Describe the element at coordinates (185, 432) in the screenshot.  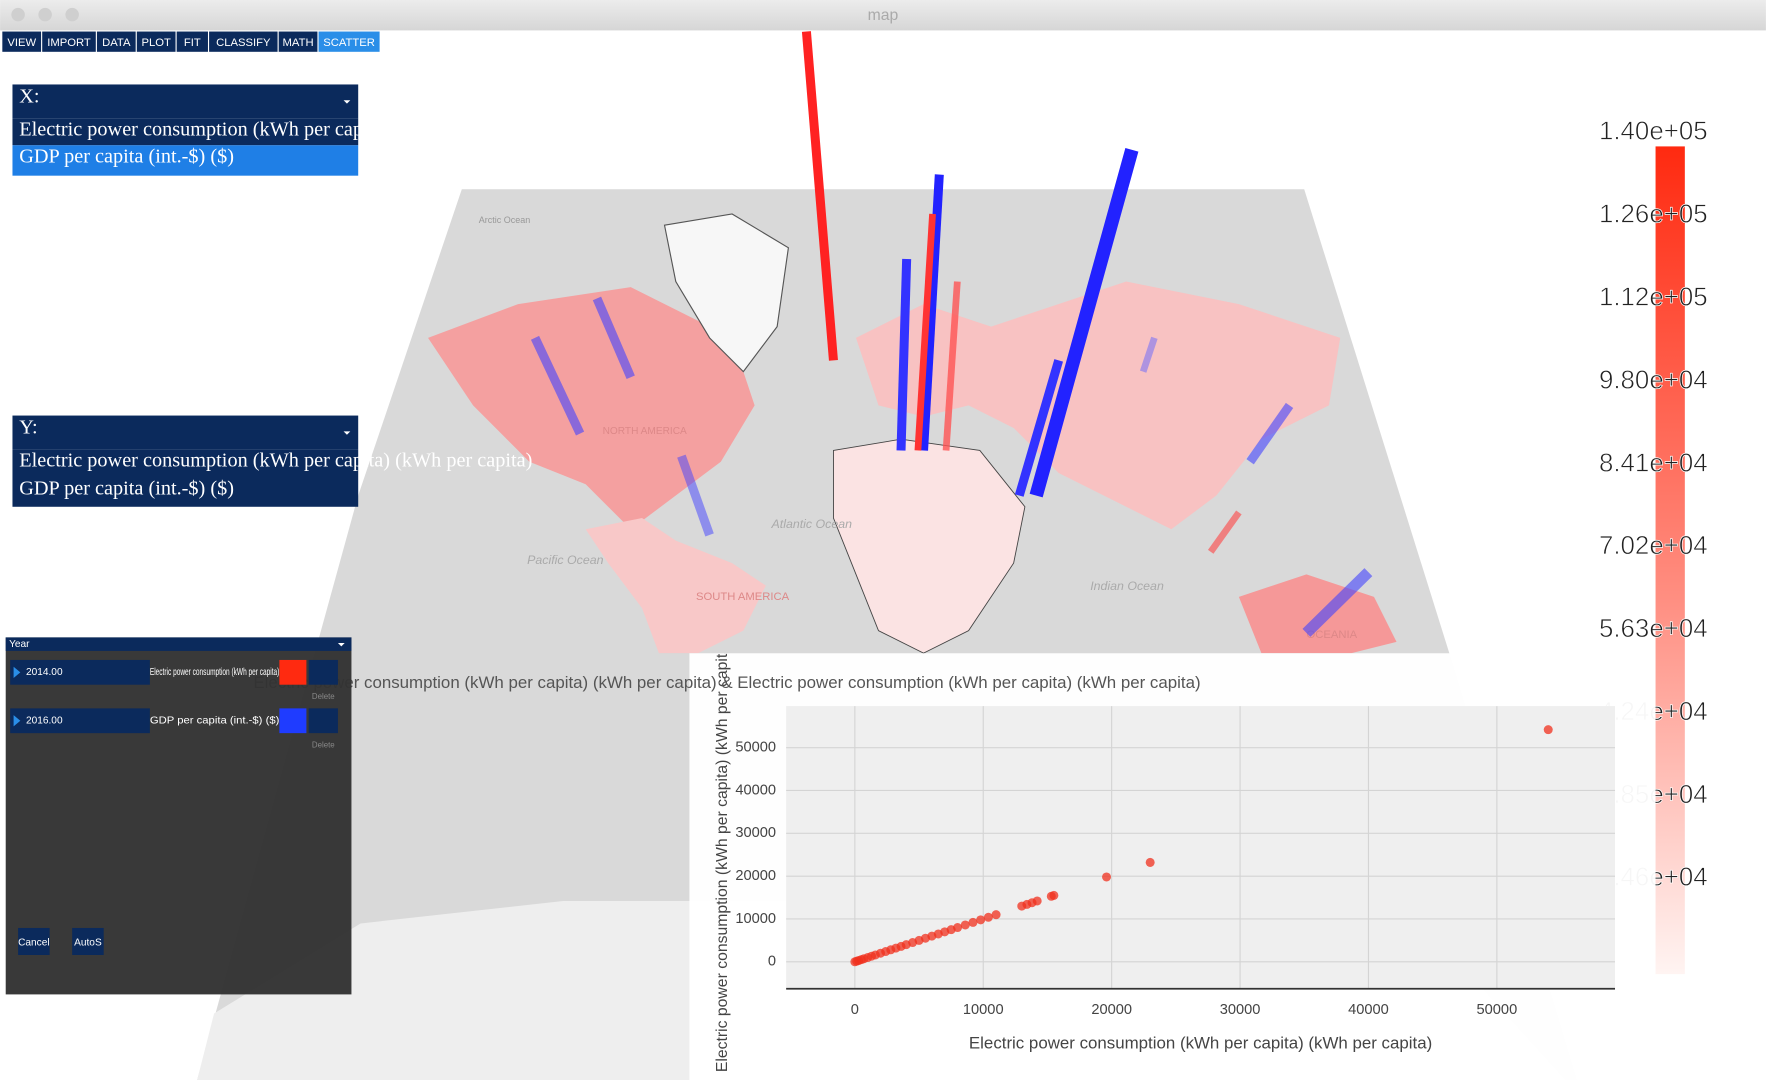
I see `y-selector-header` at that location.